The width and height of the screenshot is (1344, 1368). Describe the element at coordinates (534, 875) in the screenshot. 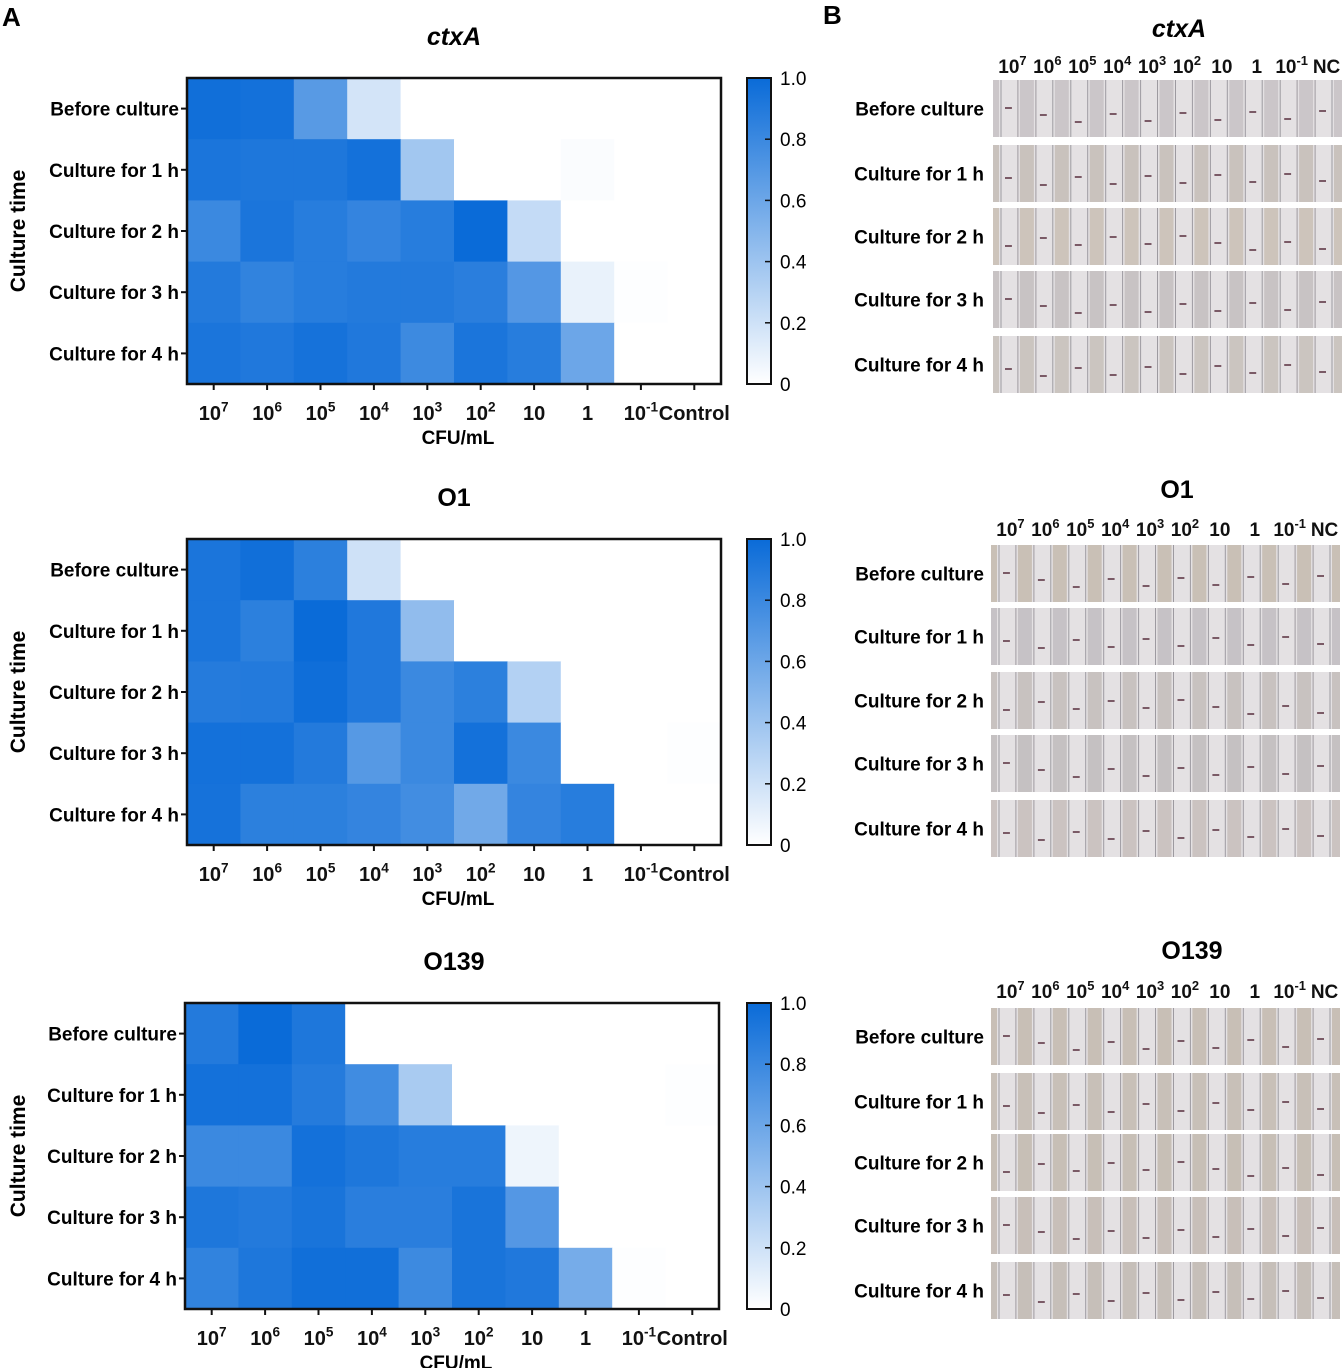

I see `x-tick-label: 10` at that location.